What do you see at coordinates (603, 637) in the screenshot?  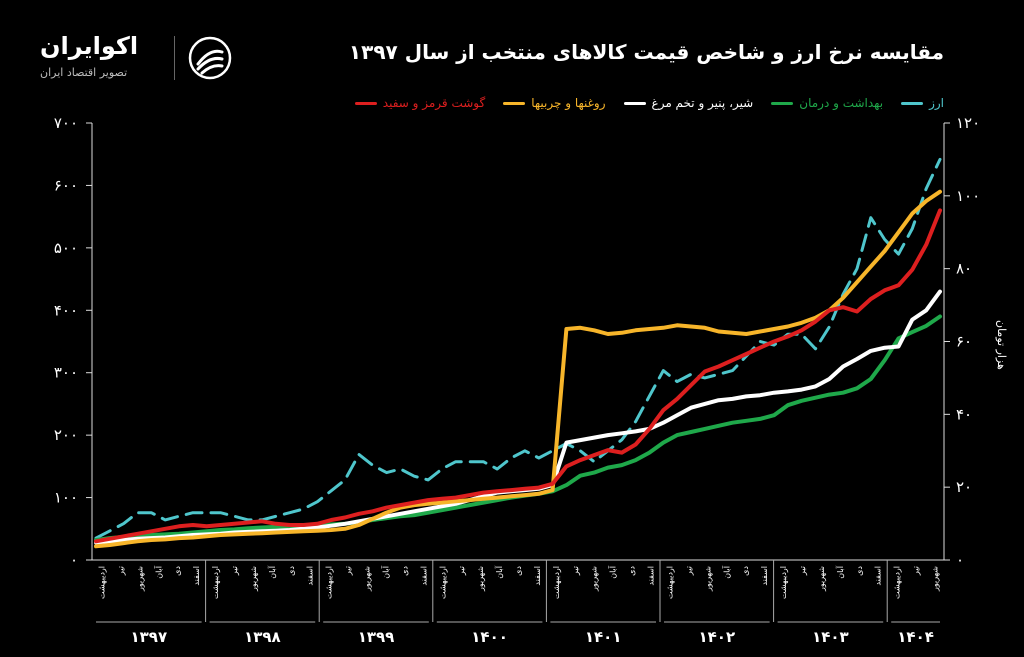 I see `x-year-label: ۱۴۰۱` at bounding box center [603, 637].